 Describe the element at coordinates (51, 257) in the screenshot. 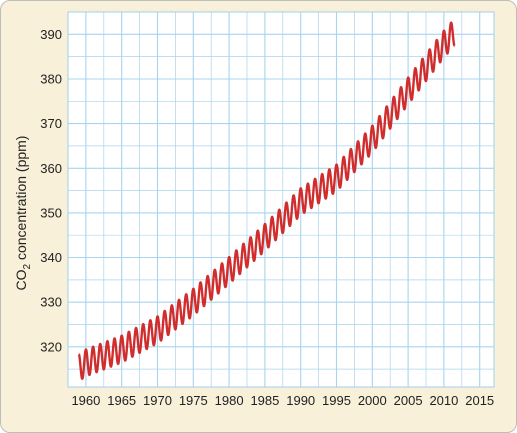

I see `y-tick-label: 340` at that location.